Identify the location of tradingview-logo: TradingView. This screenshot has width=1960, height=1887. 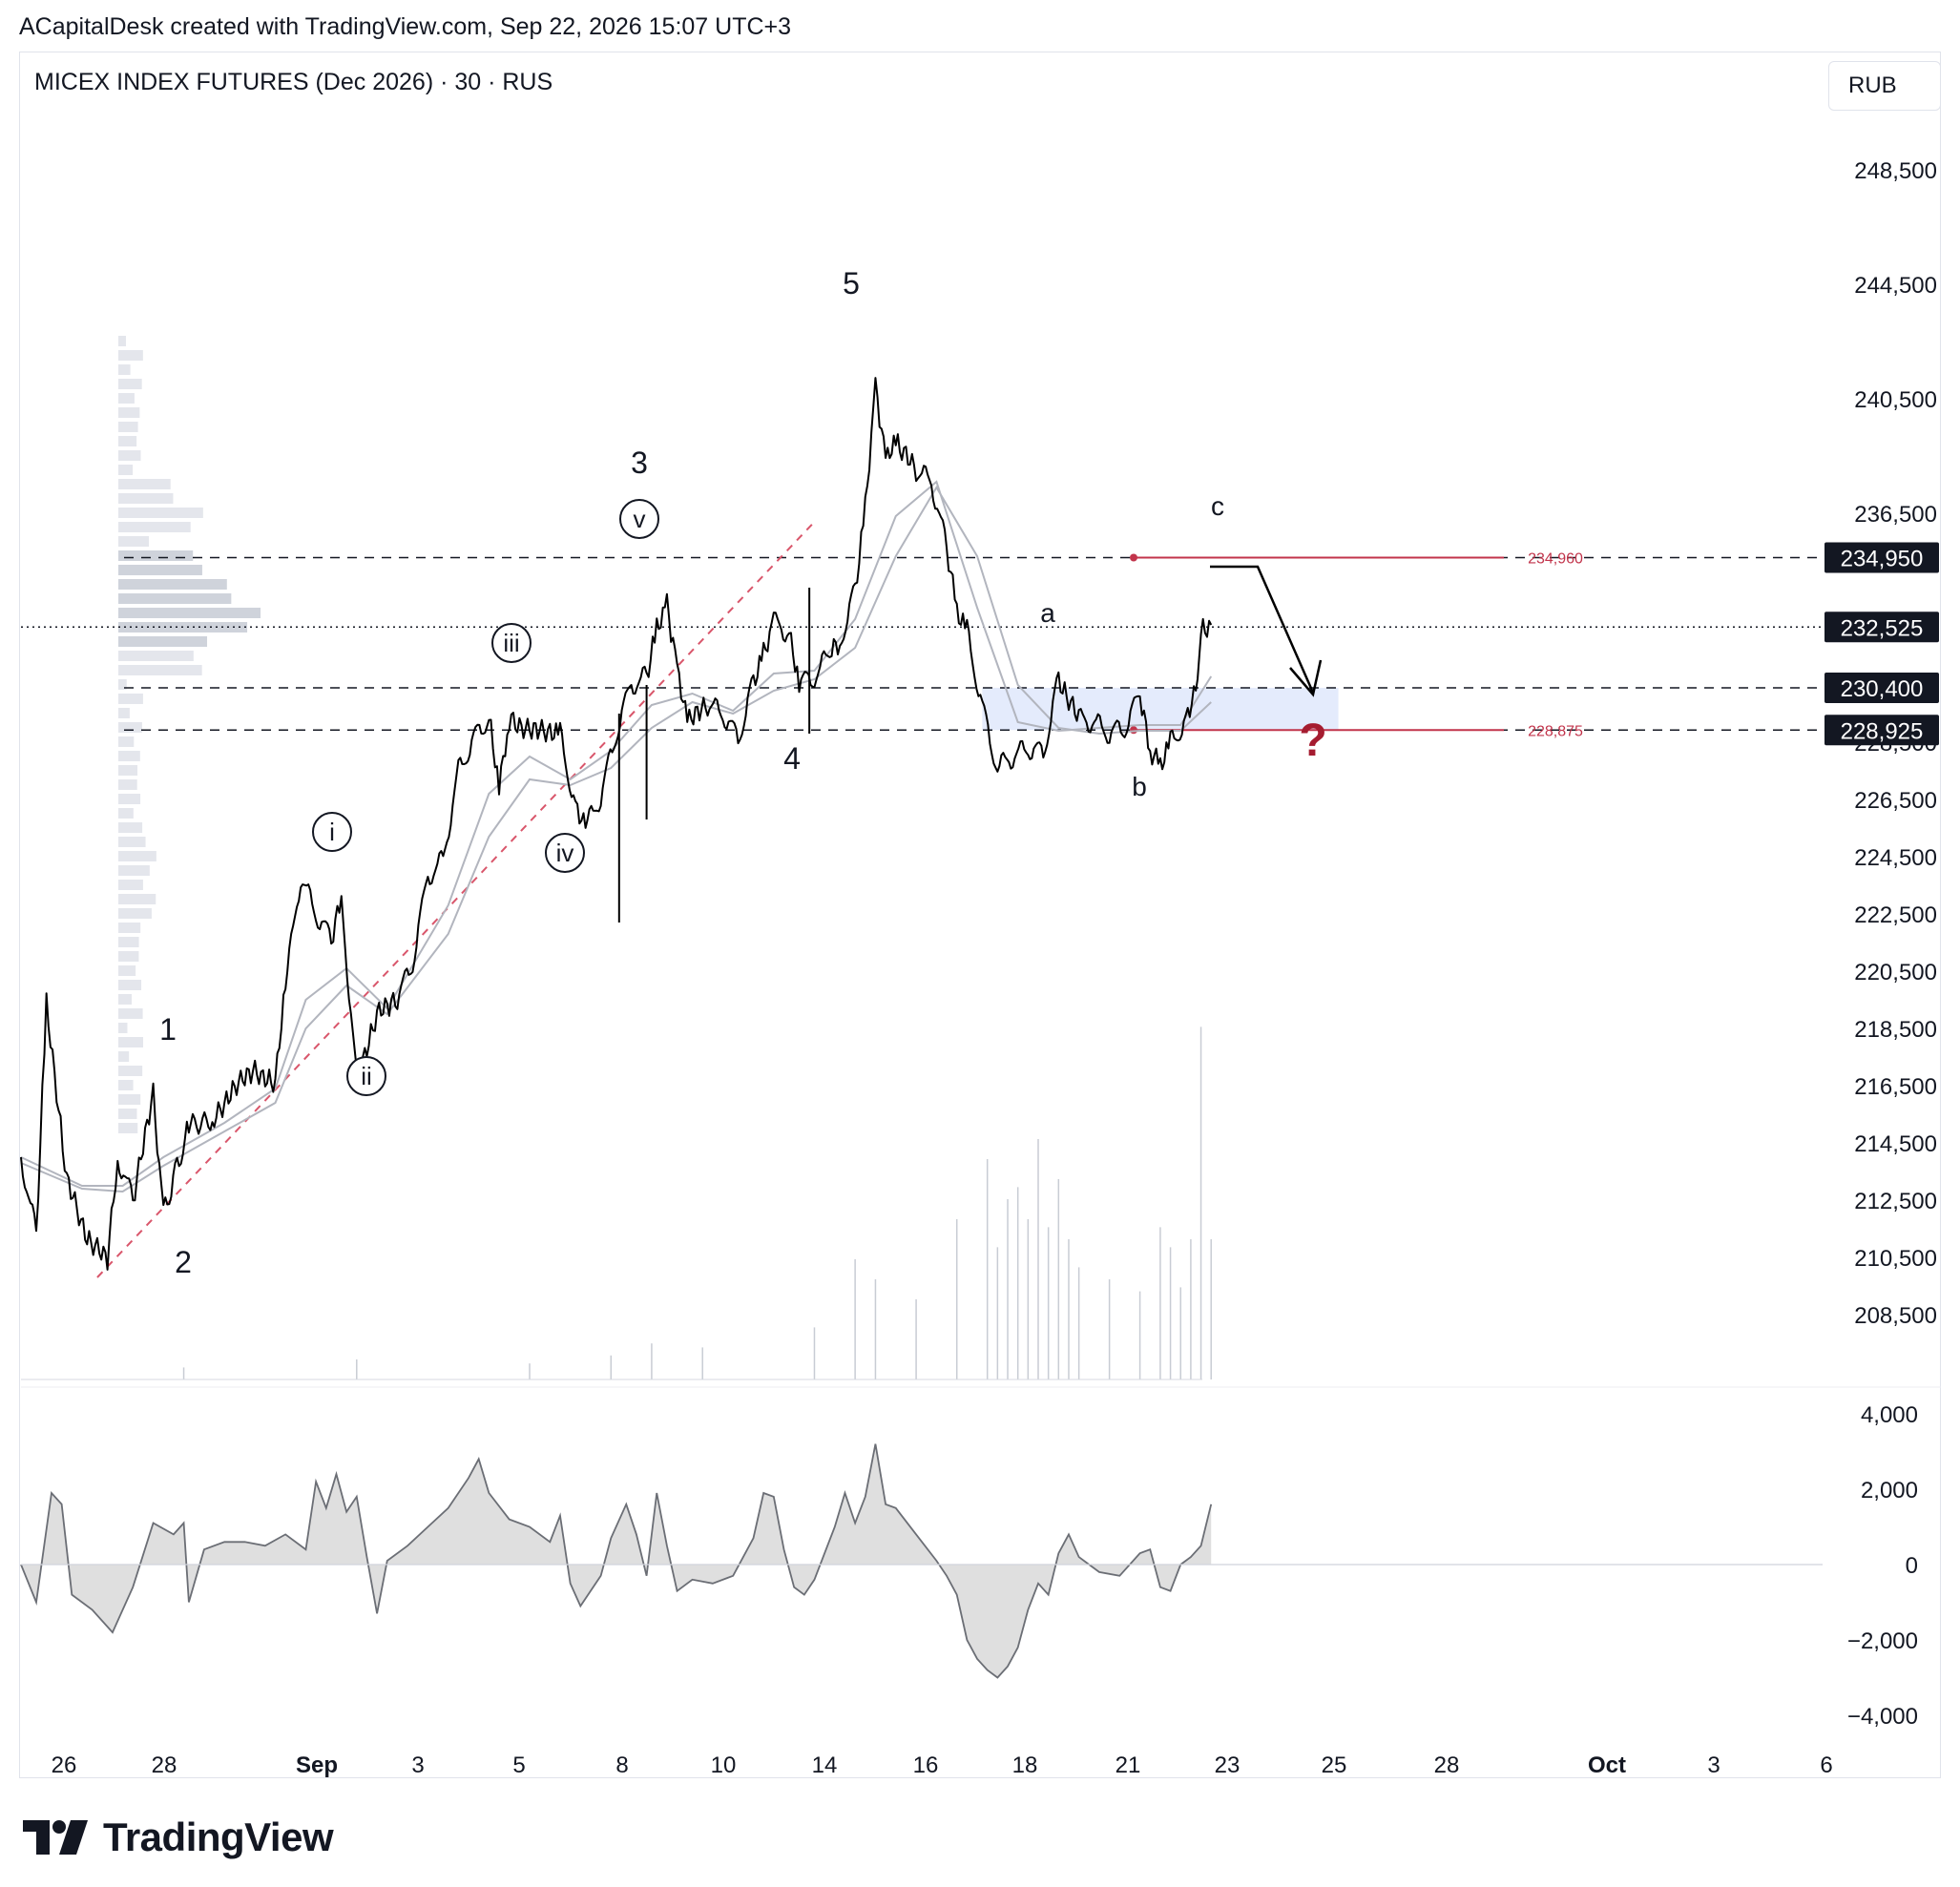
(178, 1836).